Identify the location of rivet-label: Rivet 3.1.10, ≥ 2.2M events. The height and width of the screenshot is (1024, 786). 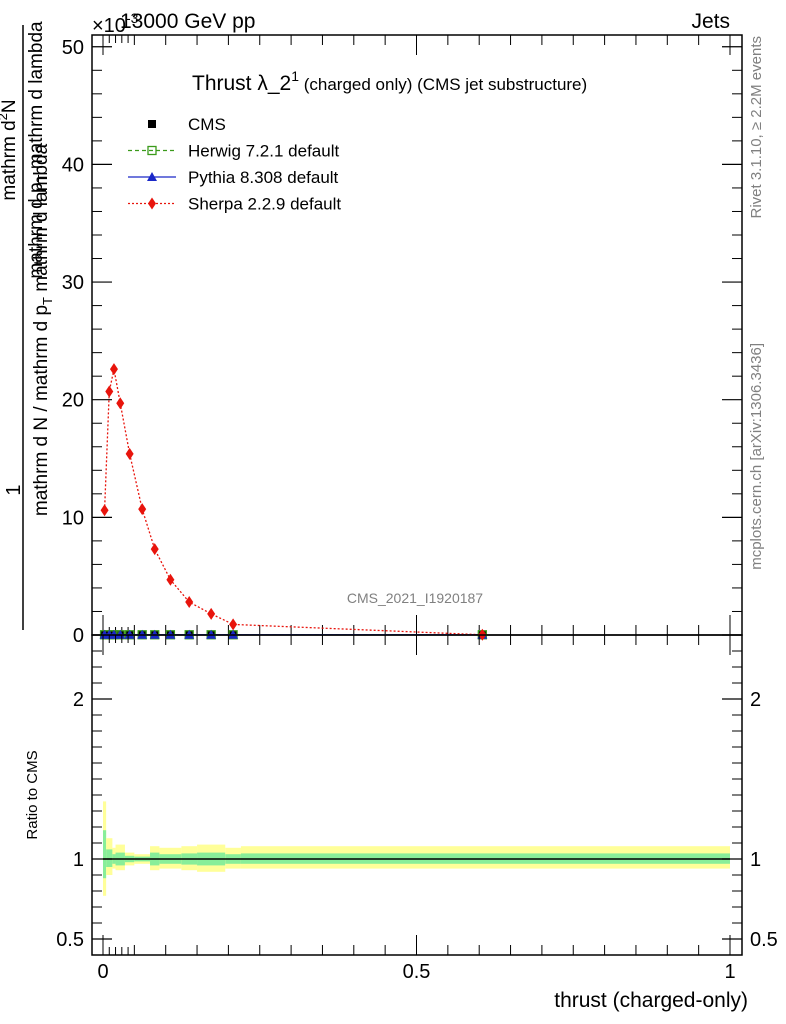
(756, 127).